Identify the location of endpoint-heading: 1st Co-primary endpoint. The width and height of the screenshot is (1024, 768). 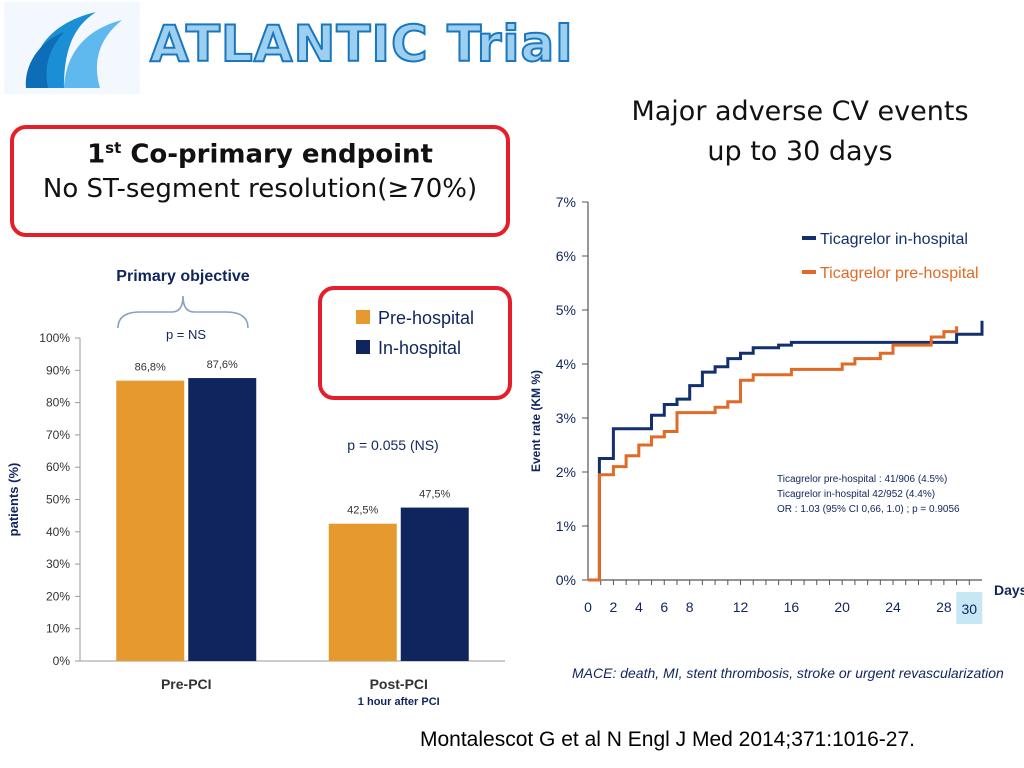
(260, 154).